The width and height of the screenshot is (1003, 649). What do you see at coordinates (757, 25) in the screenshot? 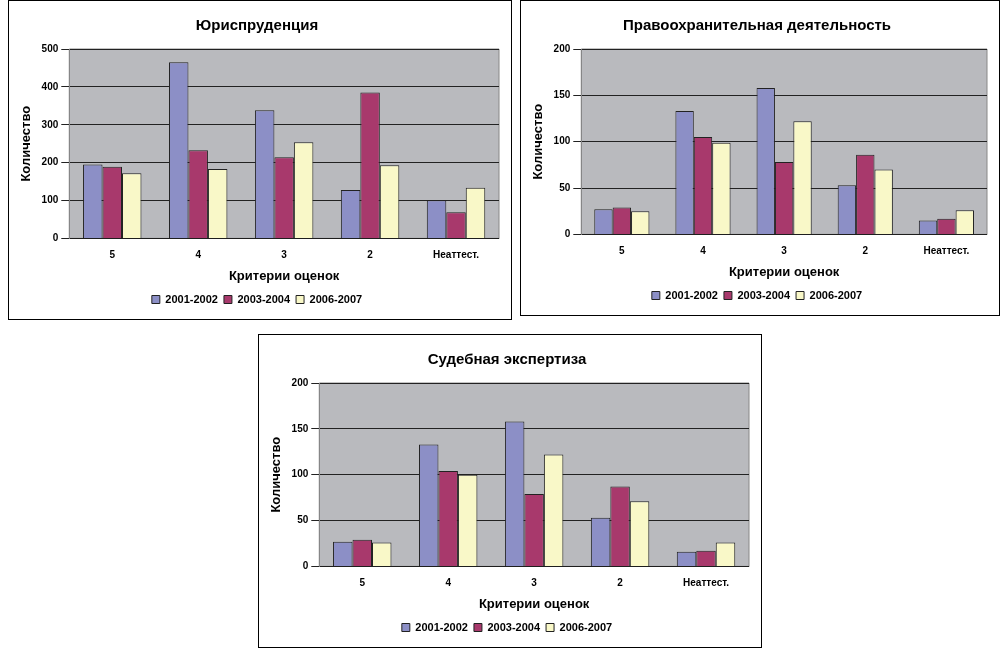
I see `chart-title: Правоохранительная деятельность` at bounding box center [757, 25].